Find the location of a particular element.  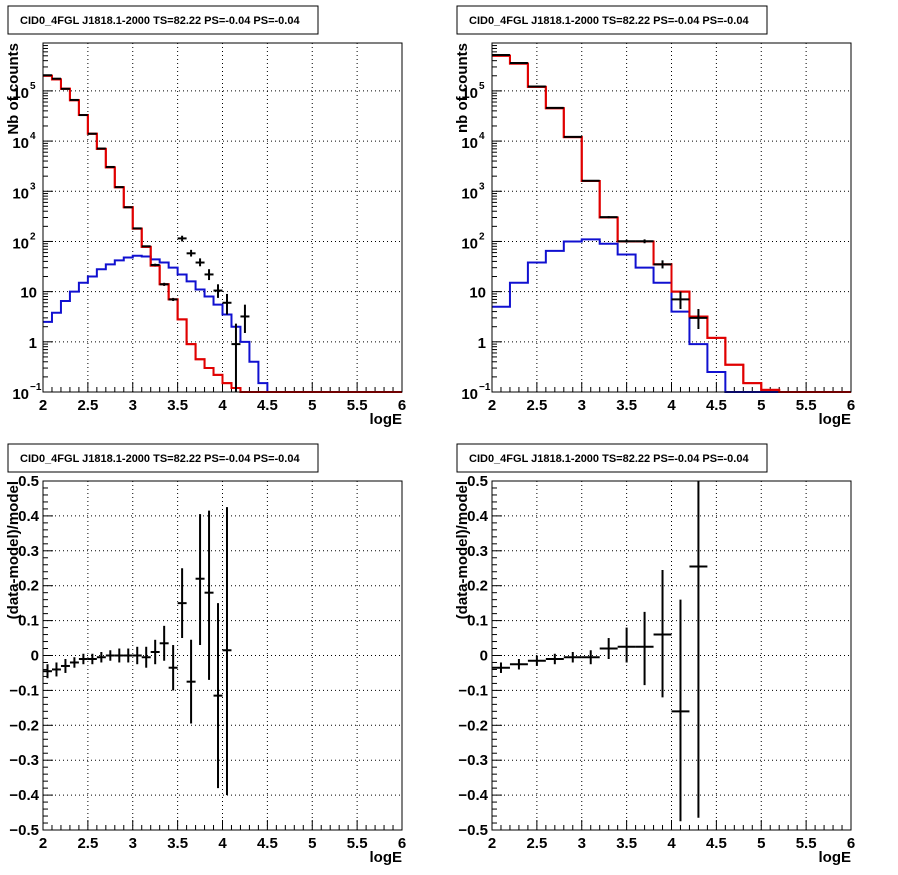

x-tick-label: 2 is located at coordinates (43, 843).